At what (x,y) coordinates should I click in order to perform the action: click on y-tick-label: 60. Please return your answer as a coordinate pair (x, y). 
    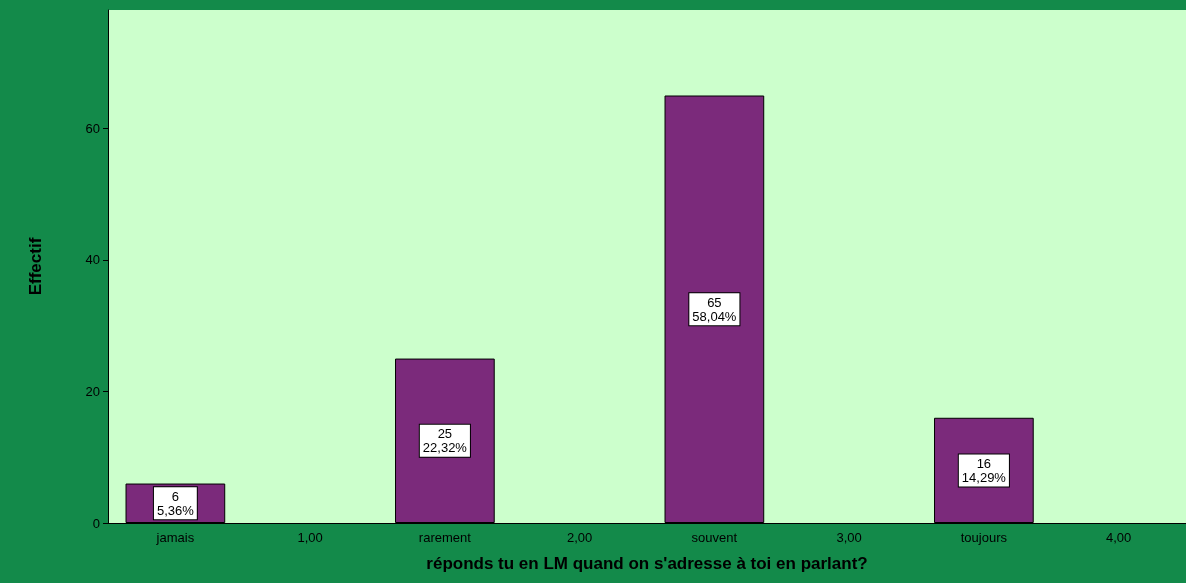
    Looking at the image, I should click on (92, 128).